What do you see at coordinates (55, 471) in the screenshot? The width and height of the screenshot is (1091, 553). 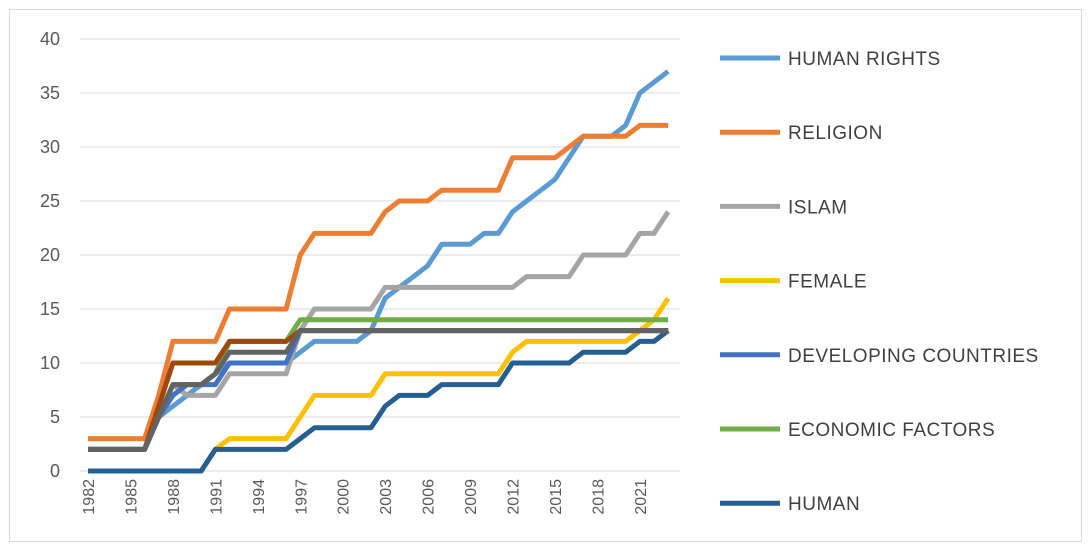 I see `y-tick-label: 0` at bounding box center [55, 471].